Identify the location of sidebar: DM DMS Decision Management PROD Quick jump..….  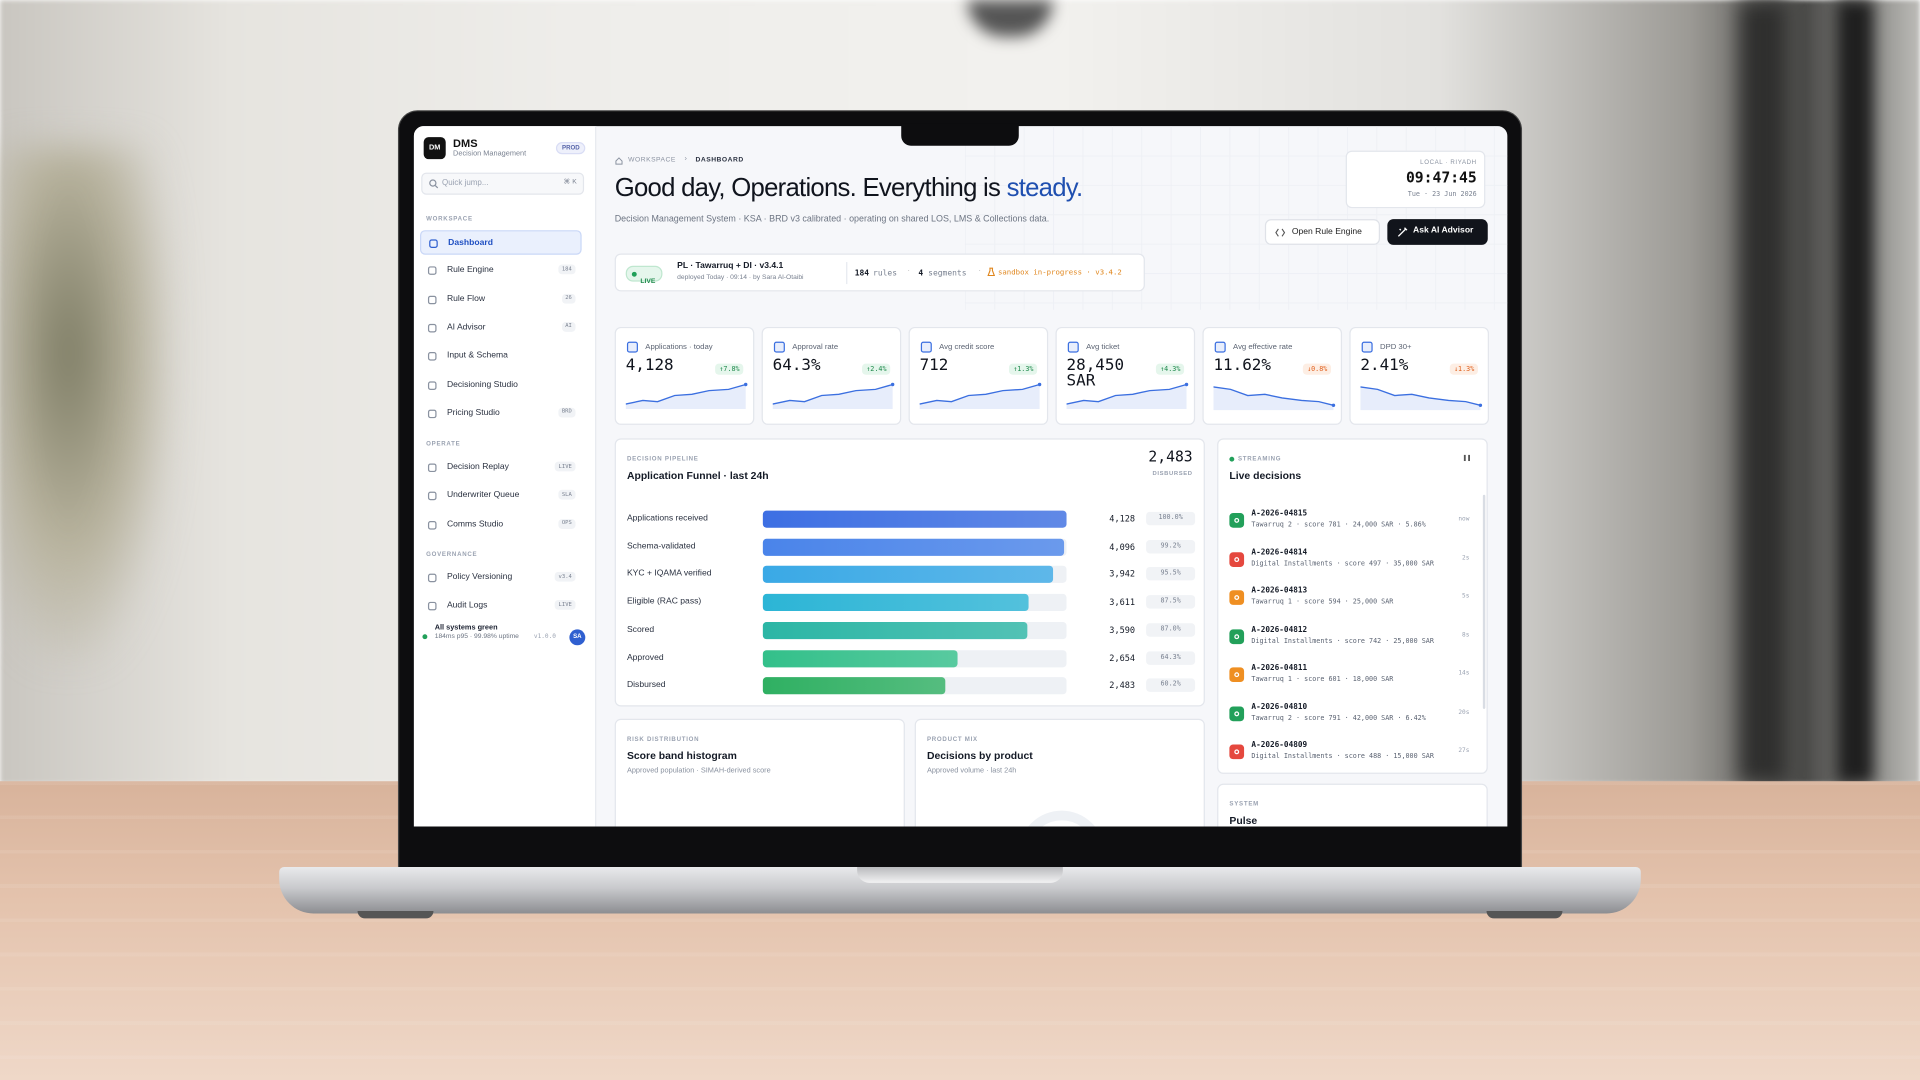
(505, 476).